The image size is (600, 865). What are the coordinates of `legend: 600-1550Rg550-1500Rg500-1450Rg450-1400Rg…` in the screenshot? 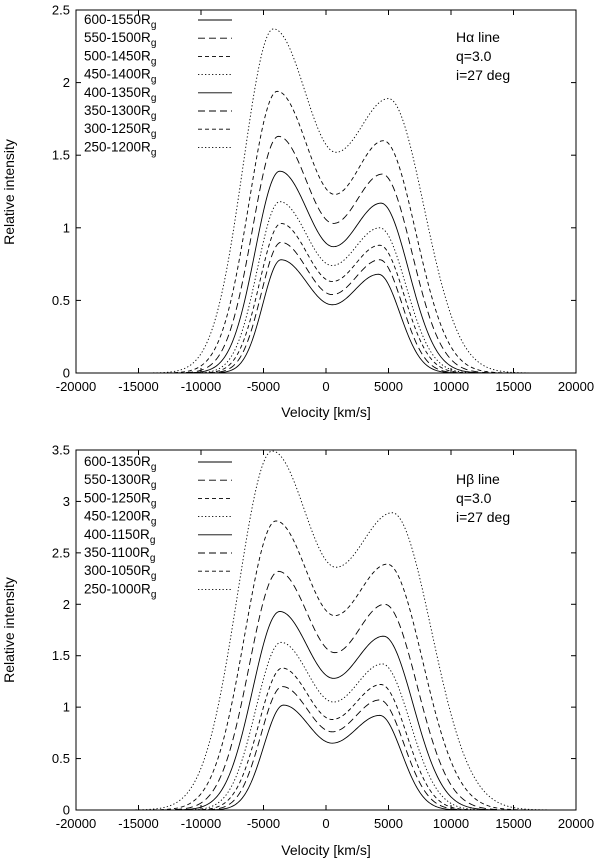 It's located at (158, 85).